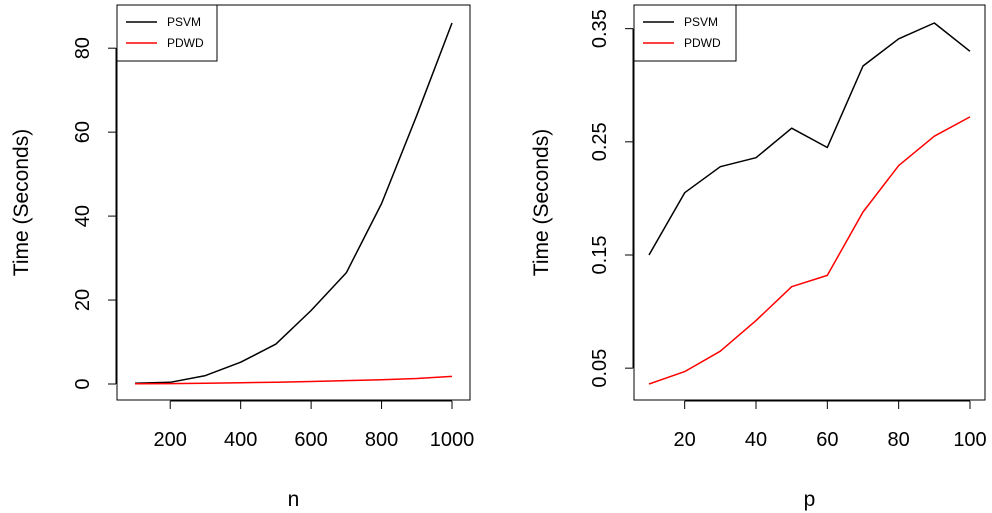 The image size is (992, 513). I want to click on y-tick-label: 60, so click(83, 132).